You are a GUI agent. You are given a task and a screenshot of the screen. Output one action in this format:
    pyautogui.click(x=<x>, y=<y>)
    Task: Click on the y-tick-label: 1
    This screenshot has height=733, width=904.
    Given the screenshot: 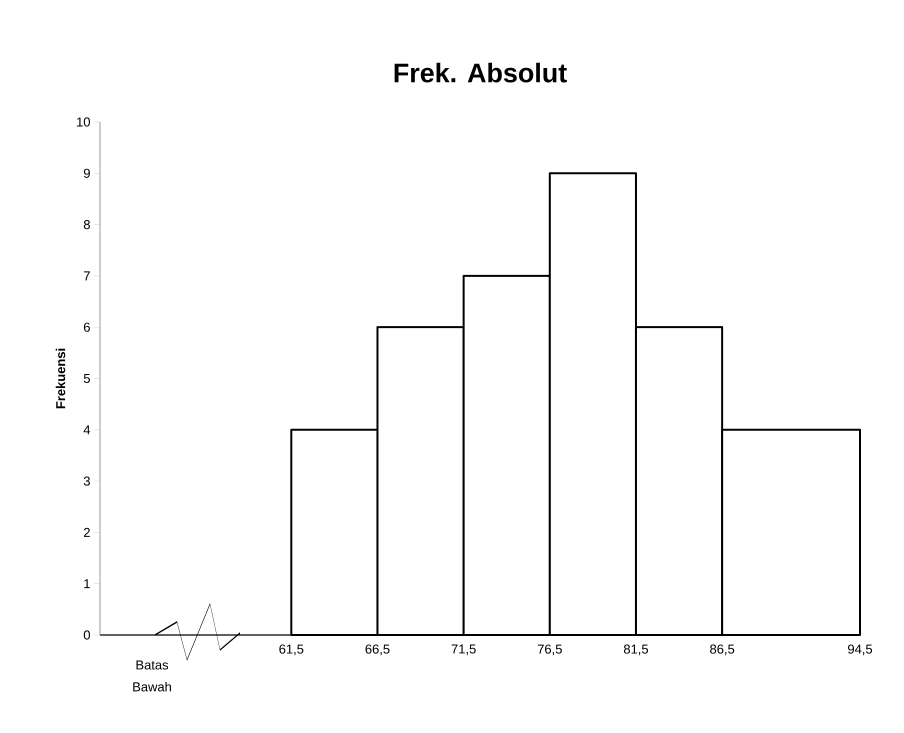 What is the action you would take?
    pyautogui.click(x=87, y=583)
    